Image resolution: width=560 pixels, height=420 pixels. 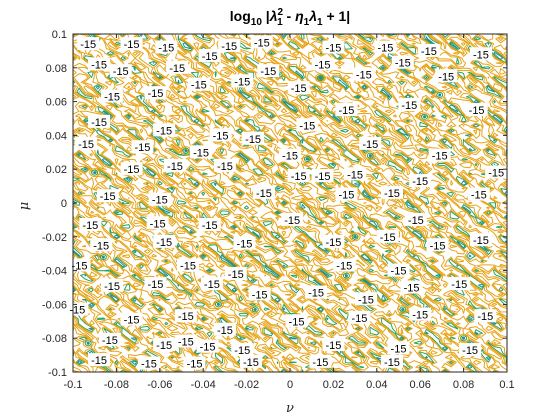 I want to click on chart-title: log10 |λ2 1 - η1λ1 + 1|, so click(x=290, y=17).